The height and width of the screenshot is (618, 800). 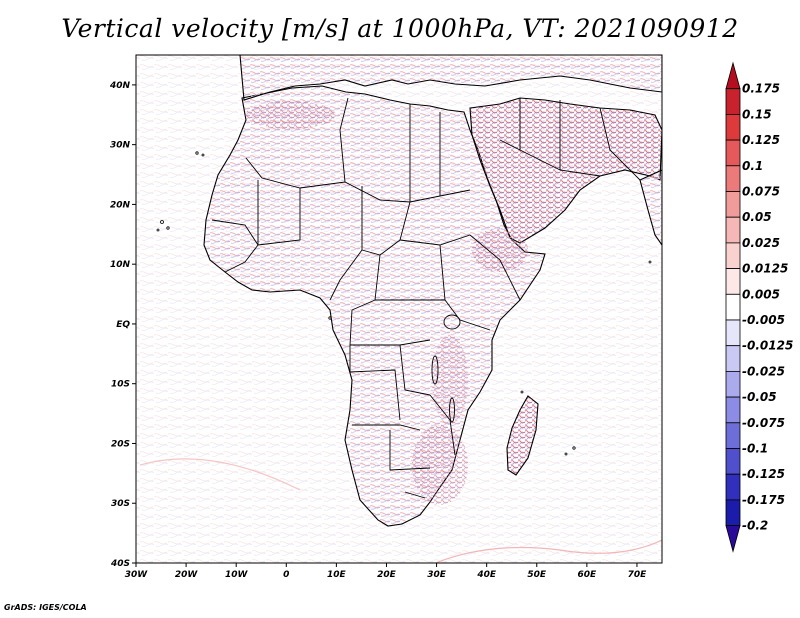 I want to click on lat-tick-label: 40N, so click(x=120, y=86).